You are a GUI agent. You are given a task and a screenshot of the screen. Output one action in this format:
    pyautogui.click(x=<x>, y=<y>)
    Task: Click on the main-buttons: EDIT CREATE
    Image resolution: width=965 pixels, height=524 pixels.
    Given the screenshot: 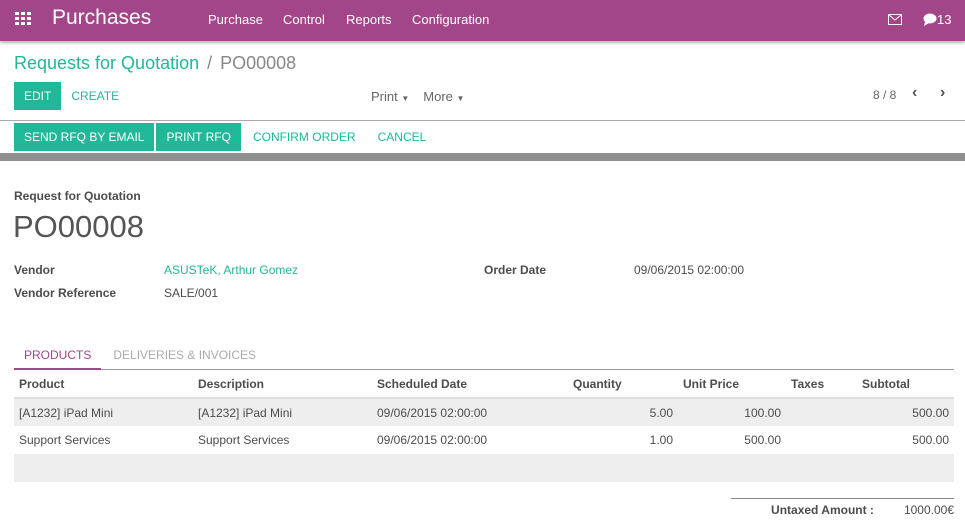 What is the action you would take?
    pyautogui.click(x=71, y=96)
    